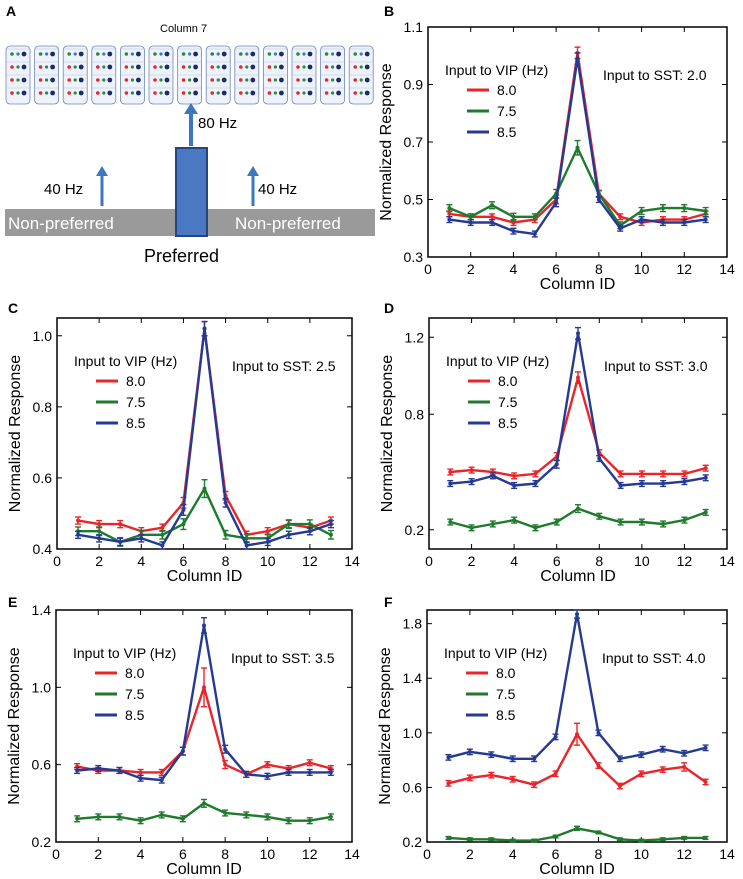 Image resolution: width=743 pixels, height=879 pixels. I want to click on left-input-arrow-icon, so click(102, 171).